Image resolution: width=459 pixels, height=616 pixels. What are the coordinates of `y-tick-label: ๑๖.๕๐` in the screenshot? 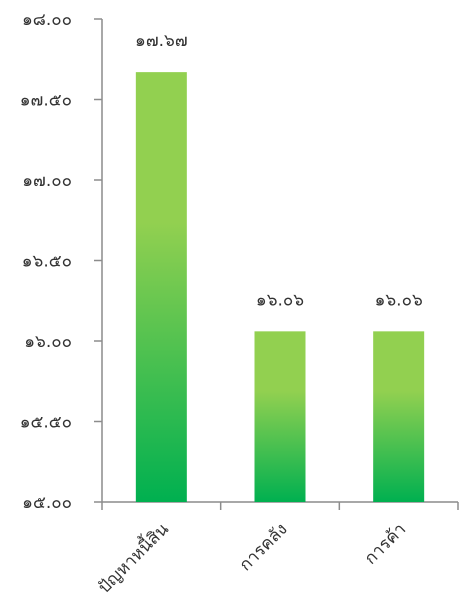 It's located at (47, 262).